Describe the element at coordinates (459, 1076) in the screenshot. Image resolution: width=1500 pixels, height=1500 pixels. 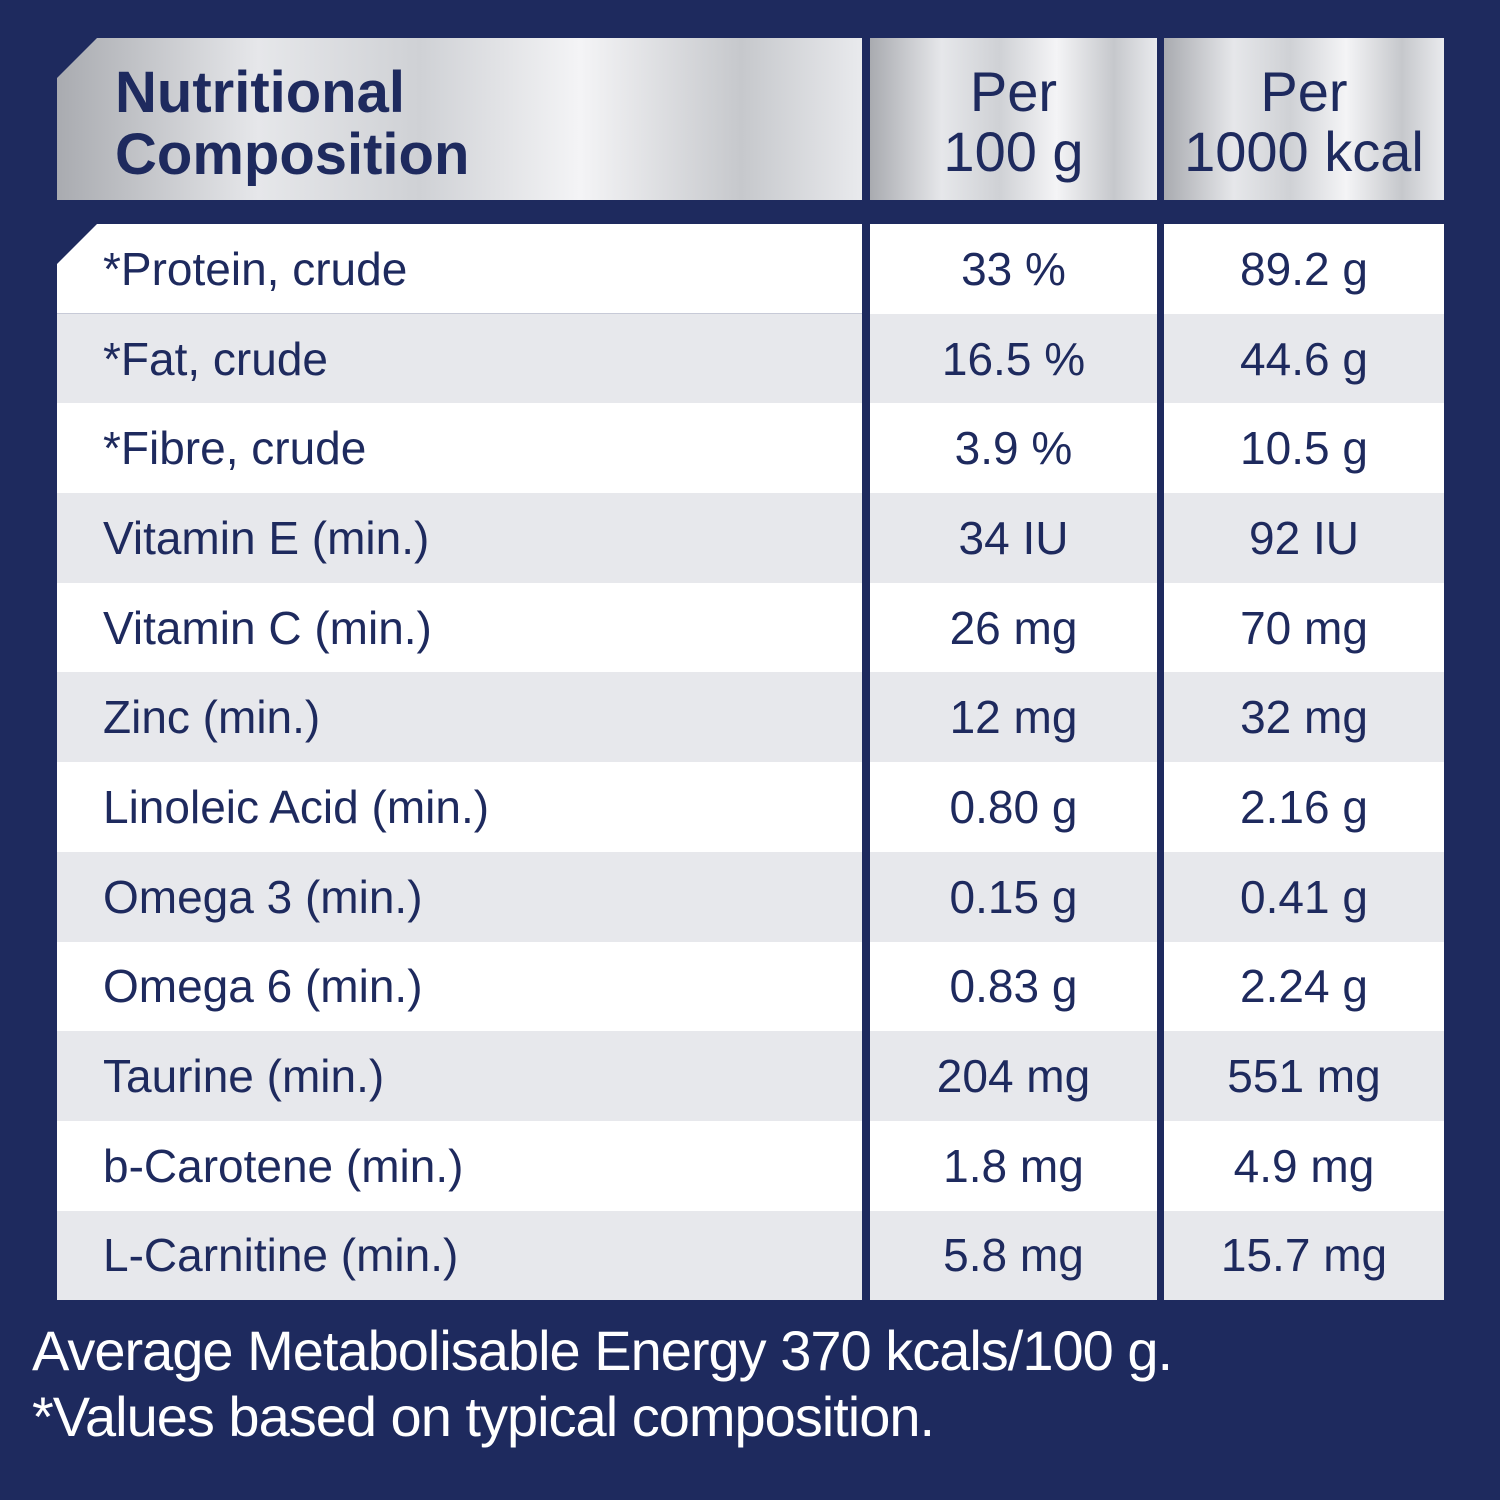
I see `nutrient-name: Taurine (min.)` at that location.